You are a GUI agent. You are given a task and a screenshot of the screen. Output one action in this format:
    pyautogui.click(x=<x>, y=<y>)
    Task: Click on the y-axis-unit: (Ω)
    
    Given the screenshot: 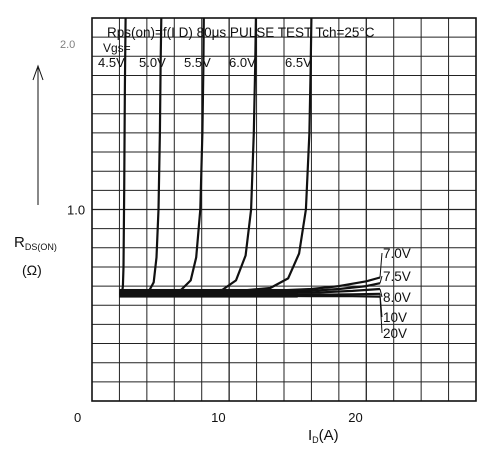 What is the action you would take?
    pyautogui.click(x=32, y=270)
    